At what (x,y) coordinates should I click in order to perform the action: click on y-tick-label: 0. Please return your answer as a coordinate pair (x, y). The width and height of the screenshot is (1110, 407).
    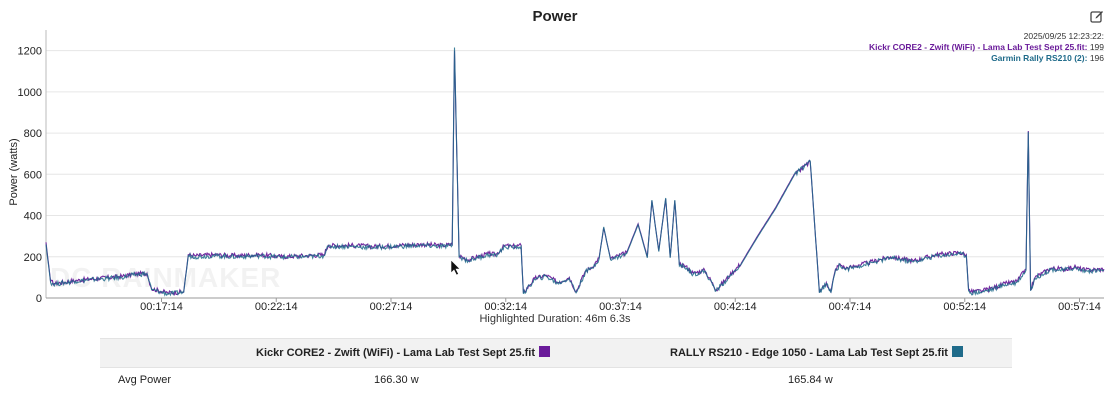
    Looking at the image, I should click on (39, 299).